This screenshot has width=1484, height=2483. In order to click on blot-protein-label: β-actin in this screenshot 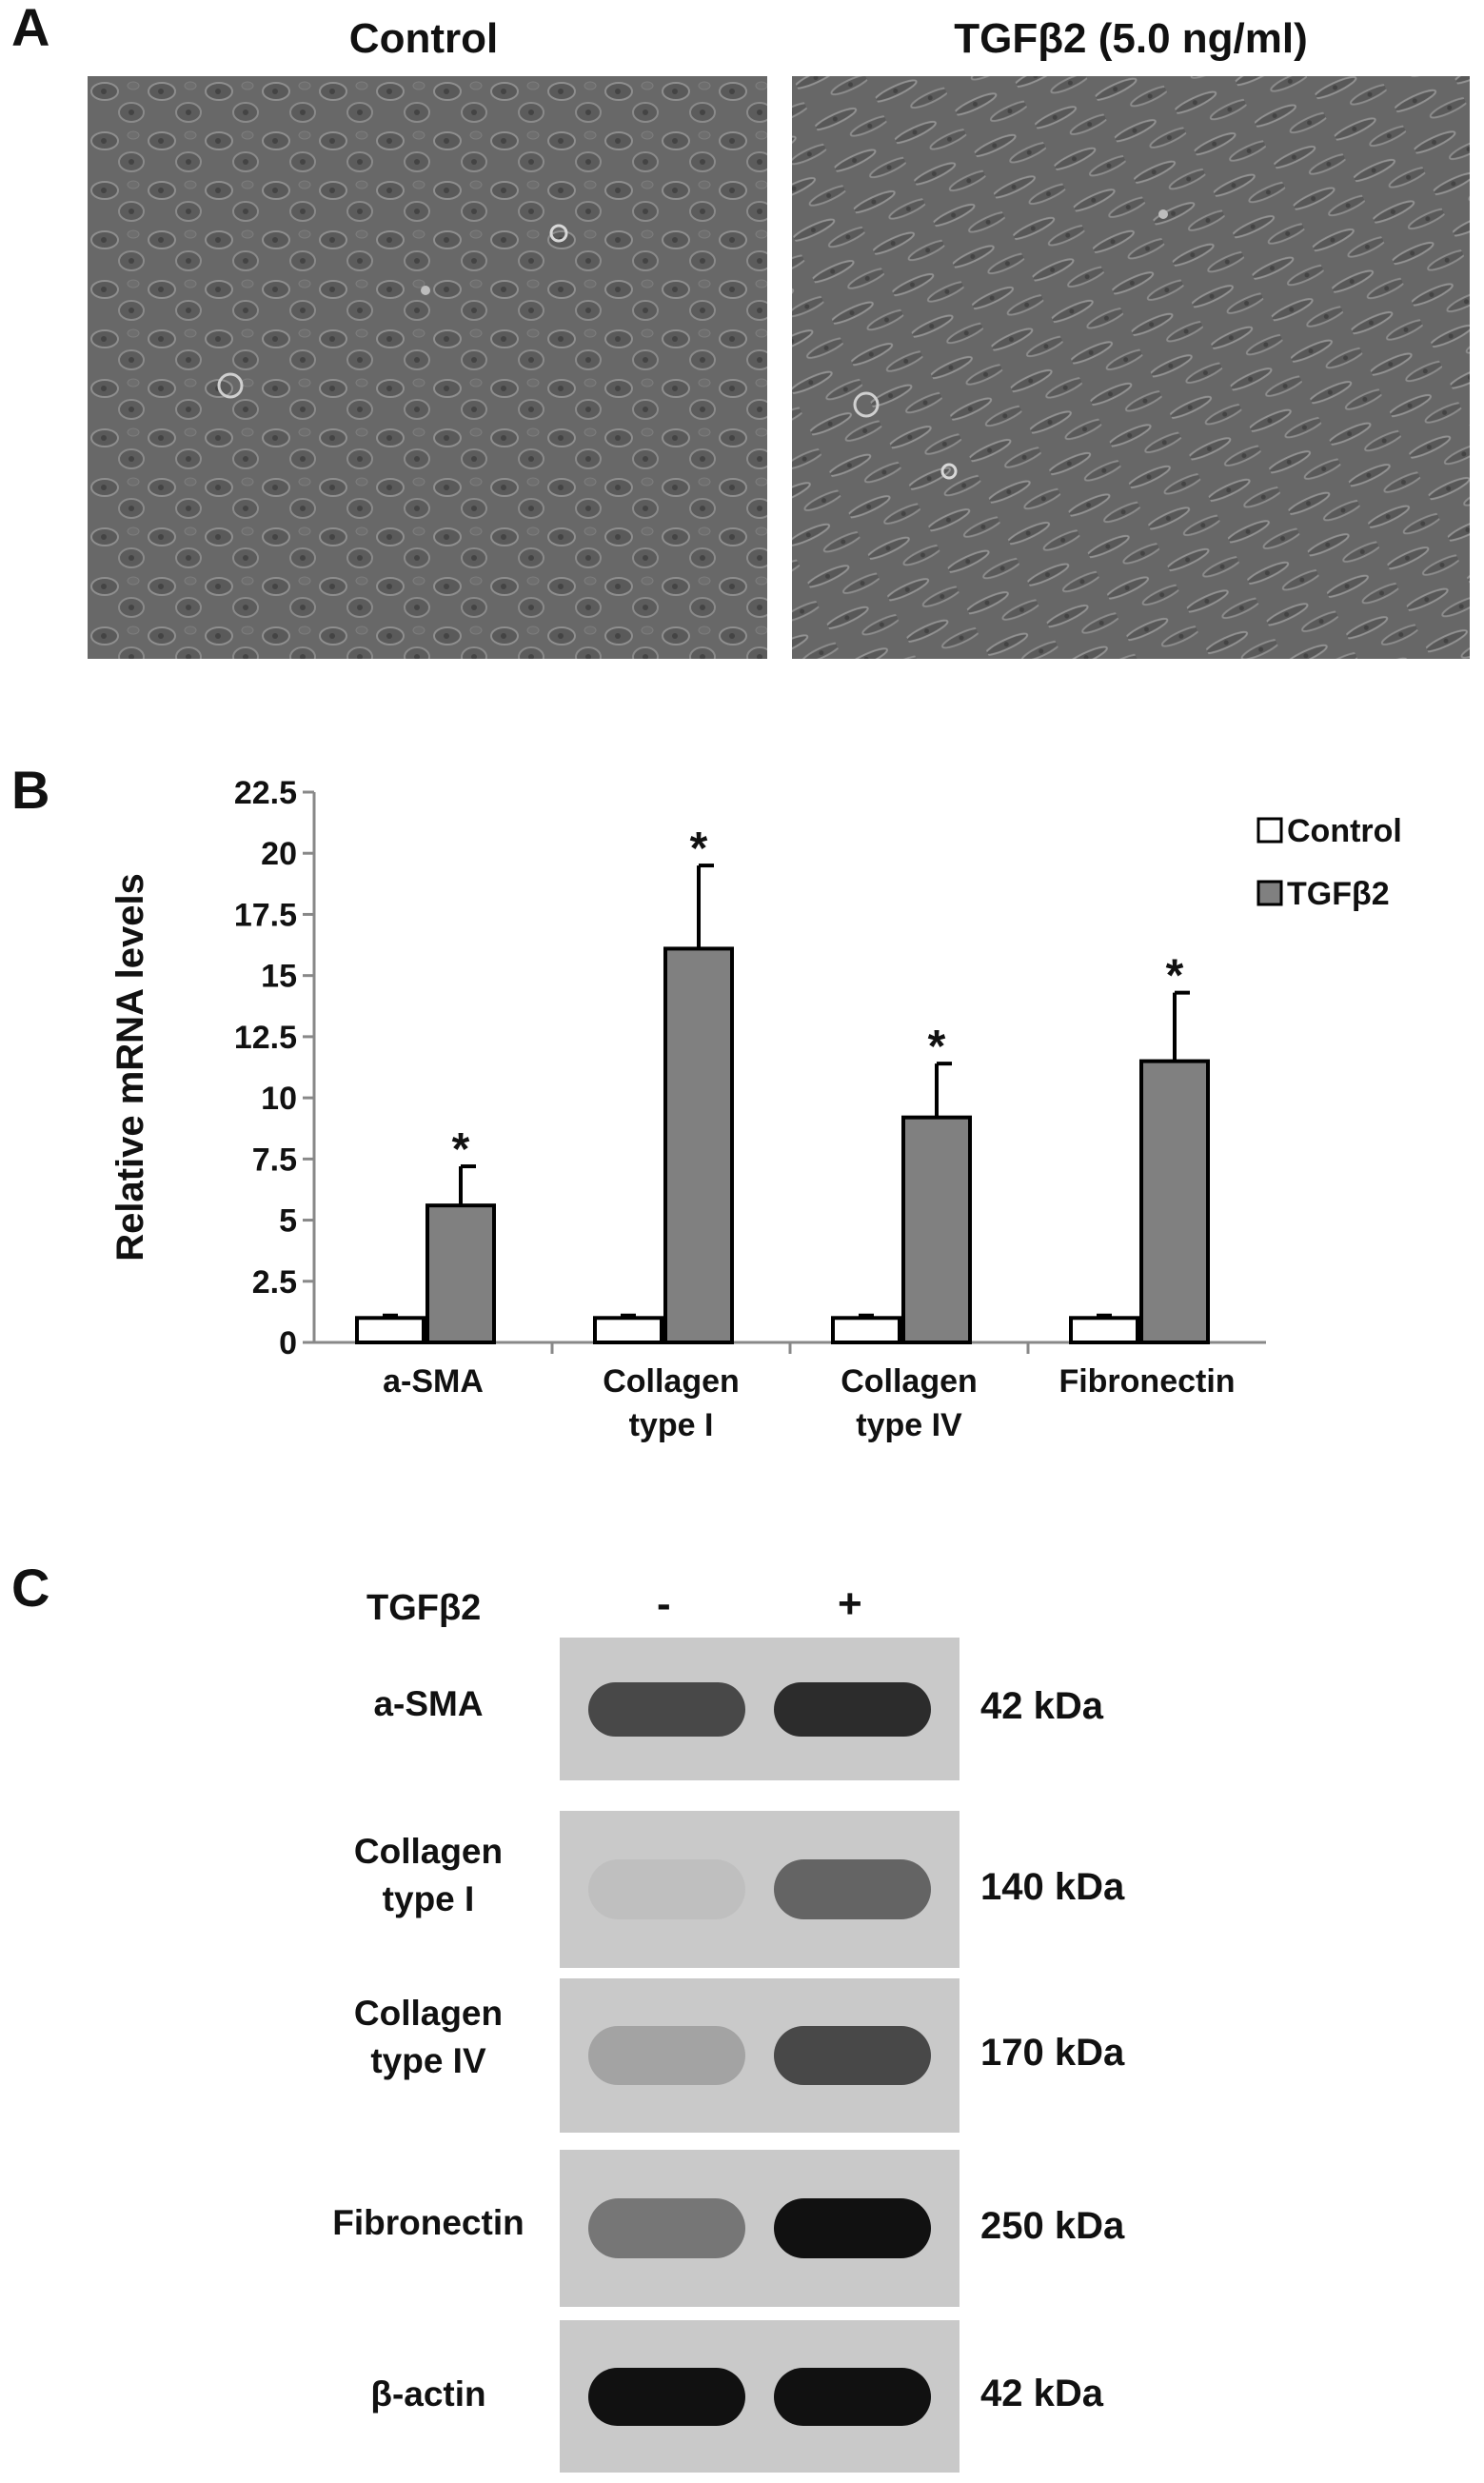, I will do `click(428, 2393)`.